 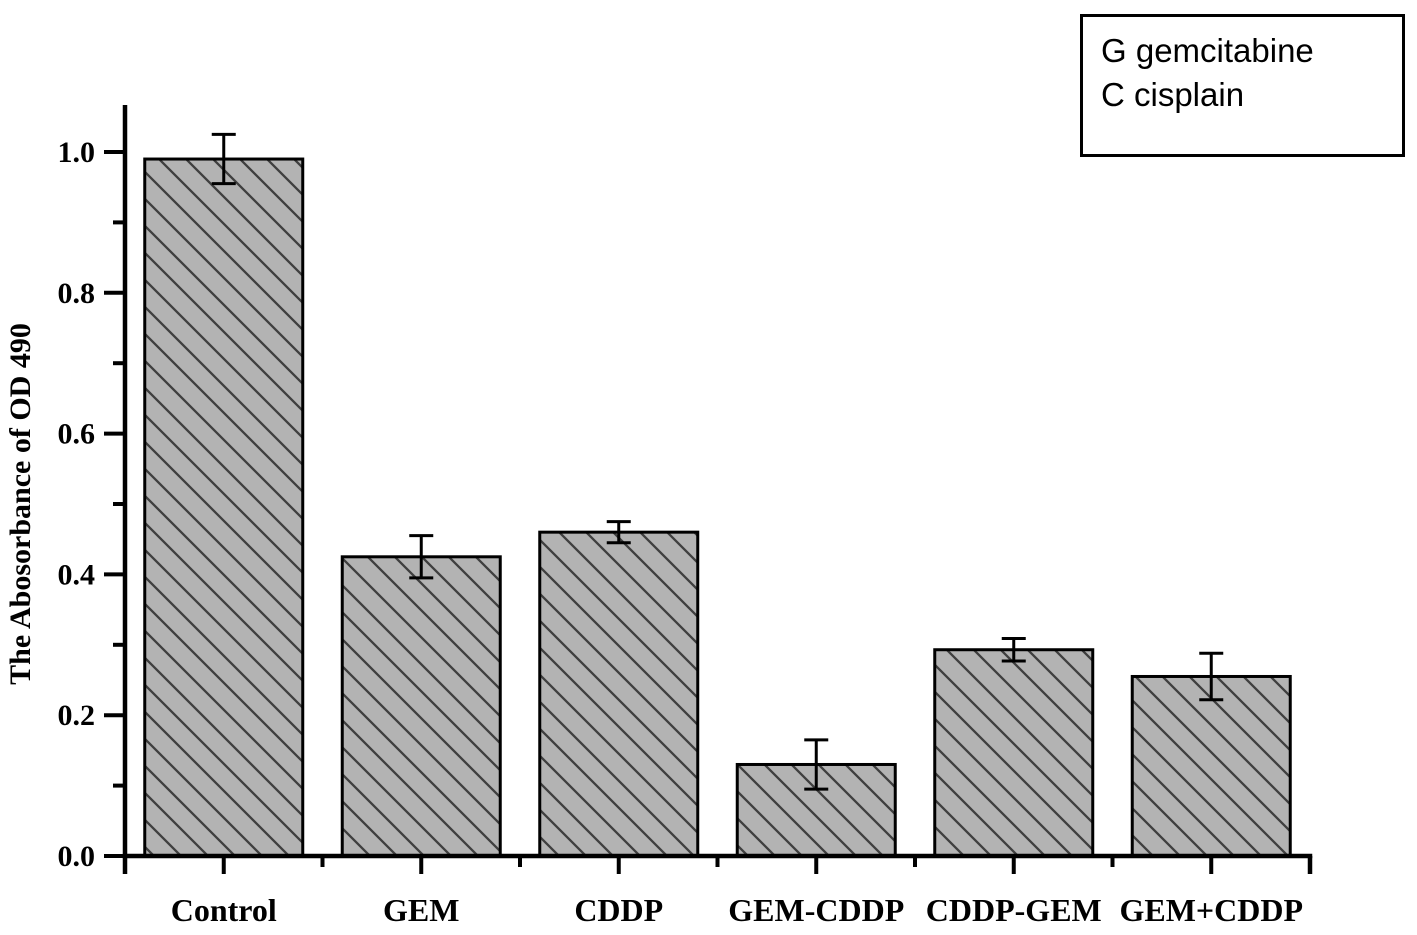 I want to click on legend-item-gemcitabine: G gemcitabine, so click(x=1207, y=50).